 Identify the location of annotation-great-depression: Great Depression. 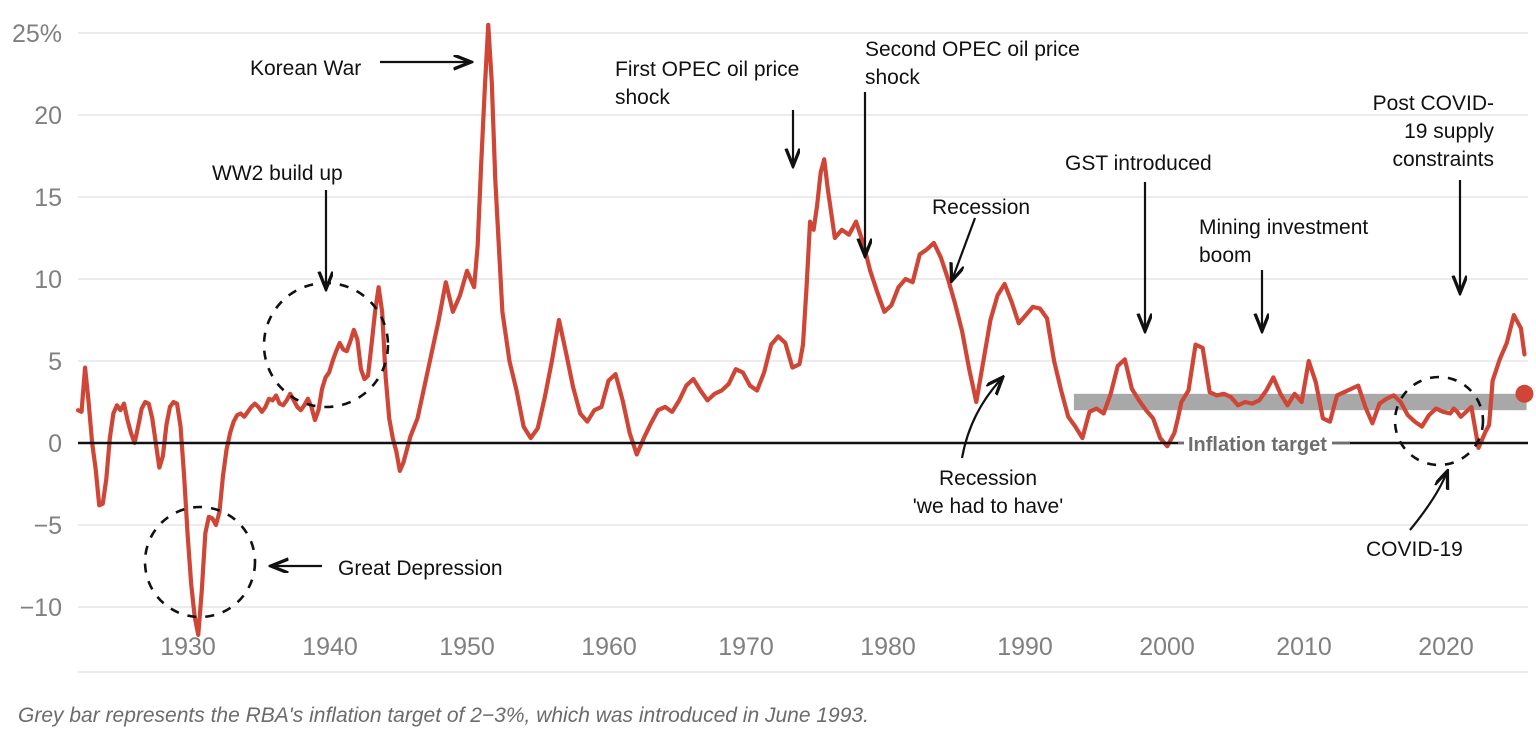
(420, 568).